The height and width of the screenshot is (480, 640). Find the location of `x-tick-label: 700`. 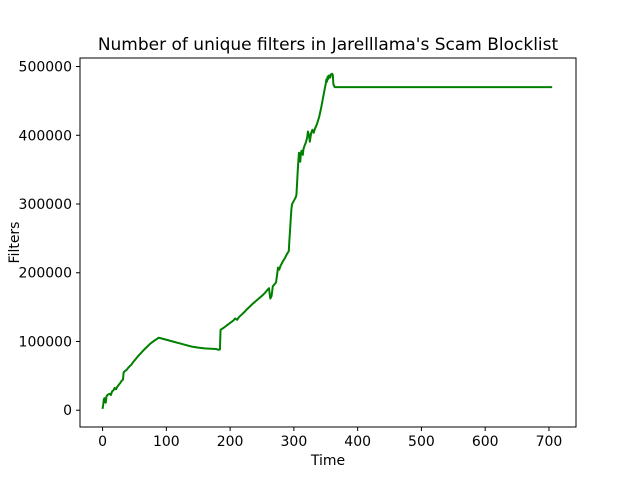

x-tick-label: 700 is located at coordinates (549, 442).